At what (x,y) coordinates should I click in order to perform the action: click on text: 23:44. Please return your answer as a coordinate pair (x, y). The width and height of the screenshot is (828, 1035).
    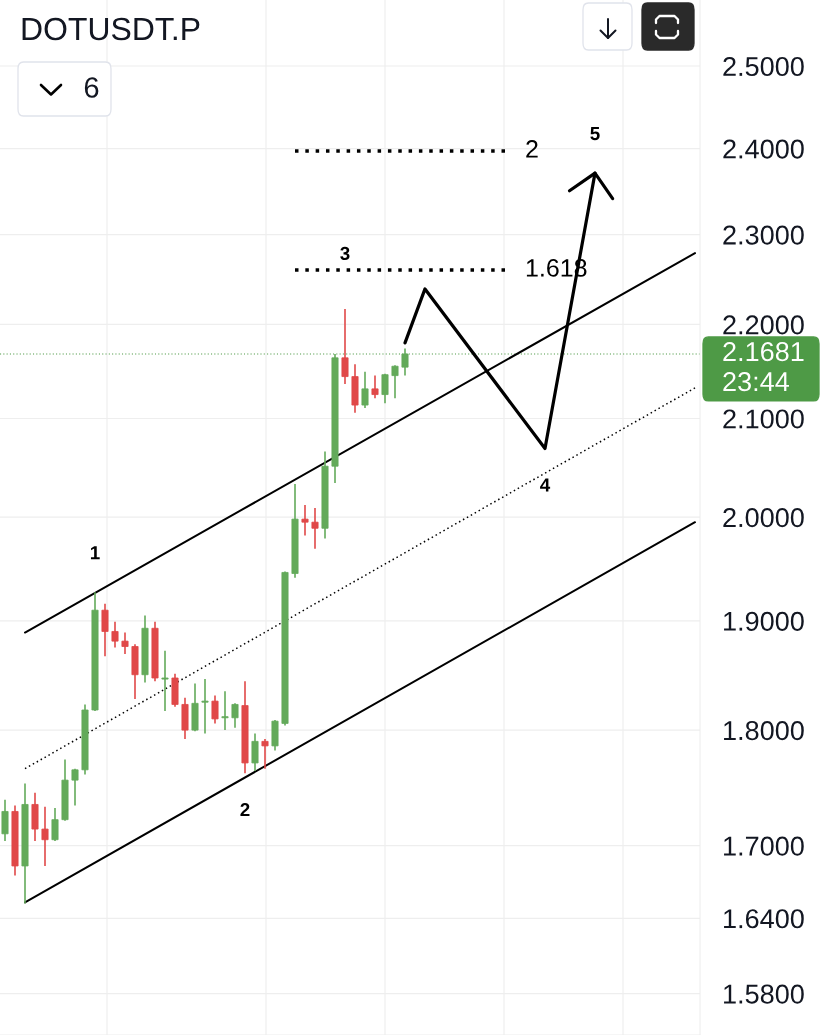
    Looking at the image, I should click on (756, 382).